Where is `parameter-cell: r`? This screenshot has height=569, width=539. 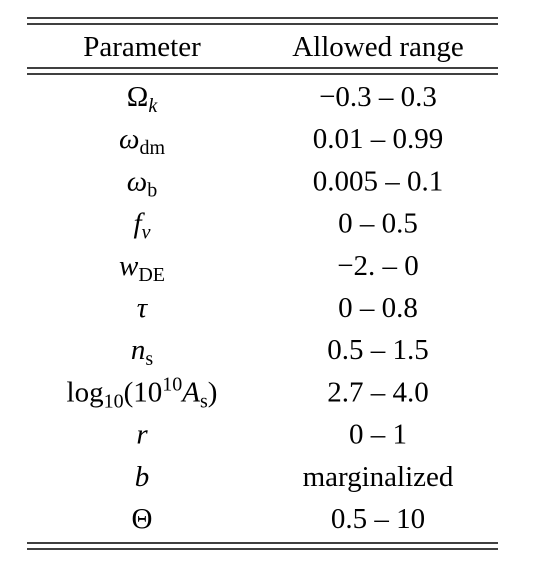 parameter-cell: r is located at coordinates (142, 435).